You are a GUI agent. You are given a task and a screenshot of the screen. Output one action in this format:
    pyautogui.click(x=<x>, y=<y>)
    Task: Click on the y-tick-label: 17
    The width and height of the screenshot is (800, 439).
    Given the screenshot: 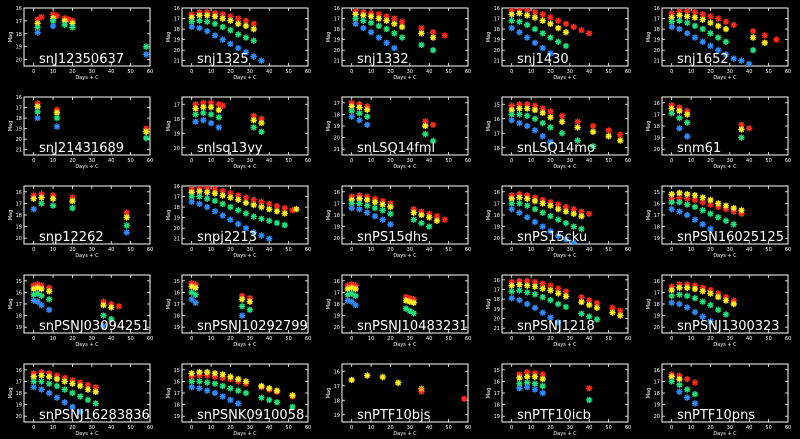 What is the action you would take?
    pyautogui.click(x=337, y=293)
    